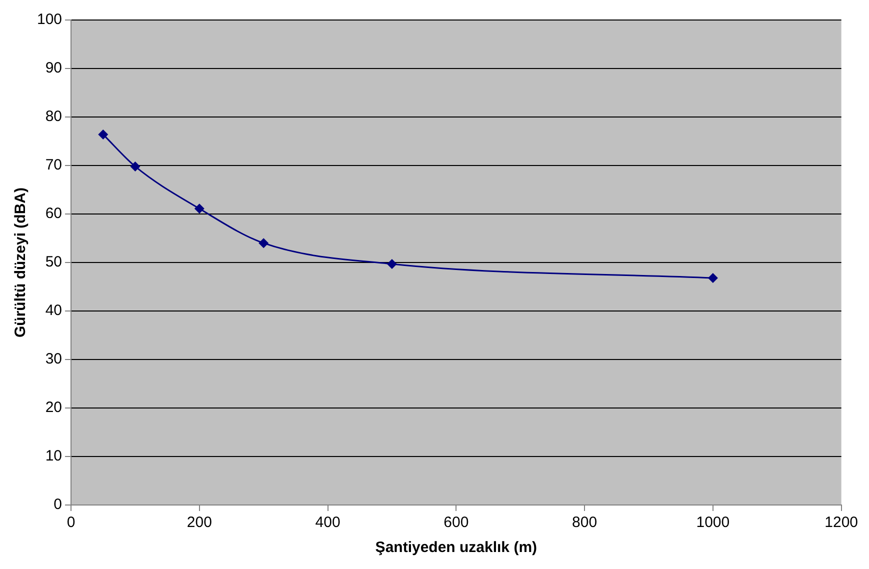  I want to click on y-tick-label: 80, so click(53, 117).